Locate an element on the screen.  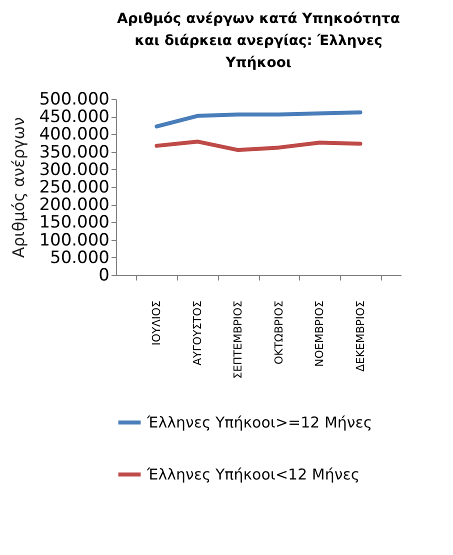
y-tick-label: 450.000 is located at coordinates (74, 117).